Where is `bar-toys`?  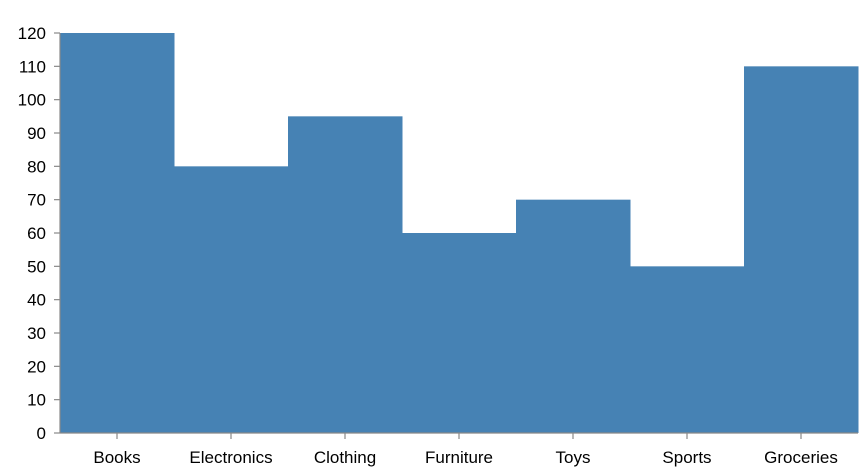
bar-toys is located at coordinates (573, 316).